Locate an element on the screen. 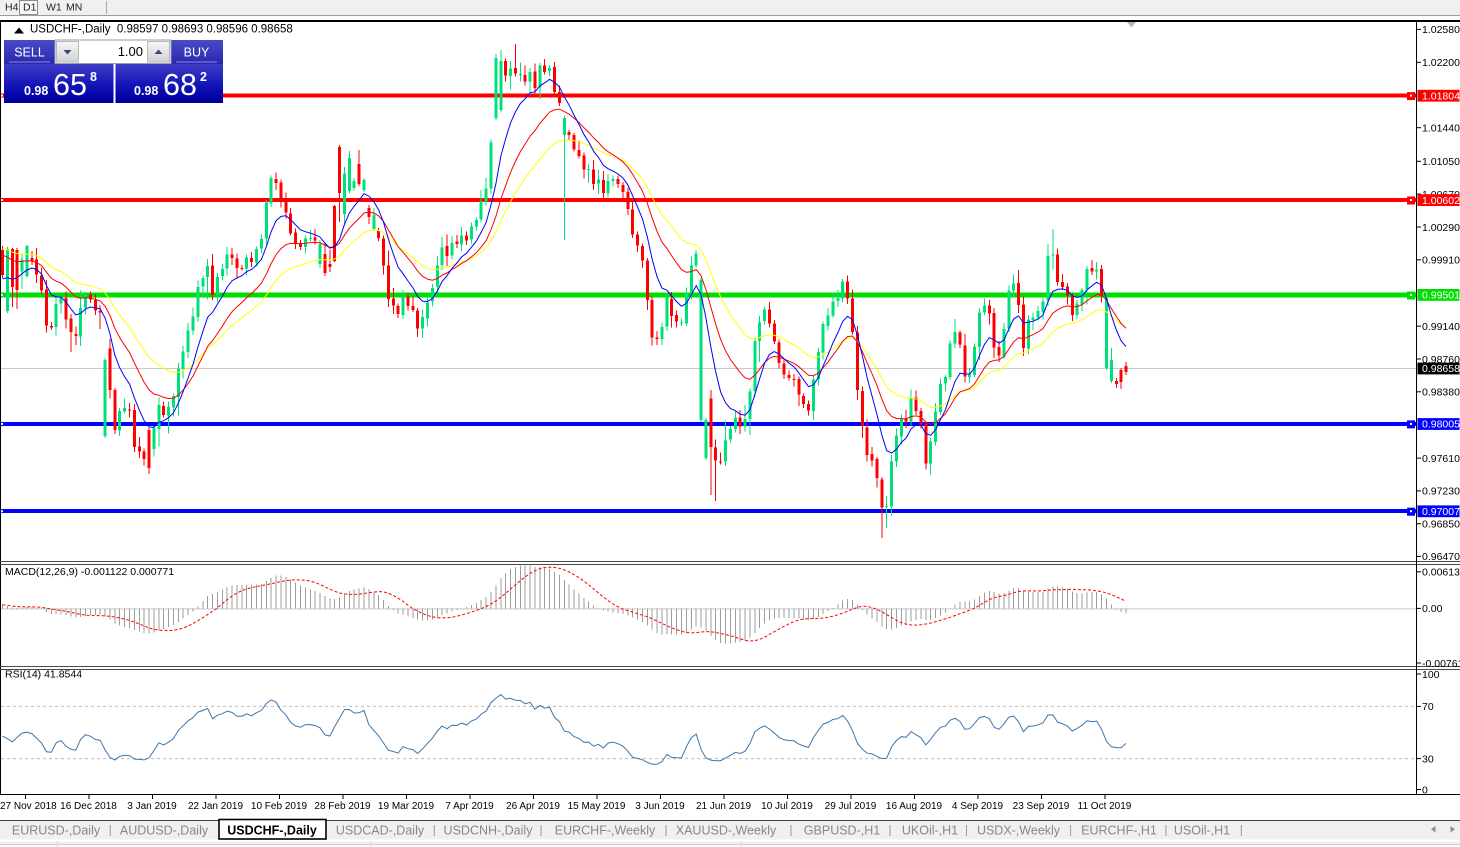 Image resolution: width=1460 pixels, height=847 pixels. svg-text: 1.00 is located at coordinates (130, 51).